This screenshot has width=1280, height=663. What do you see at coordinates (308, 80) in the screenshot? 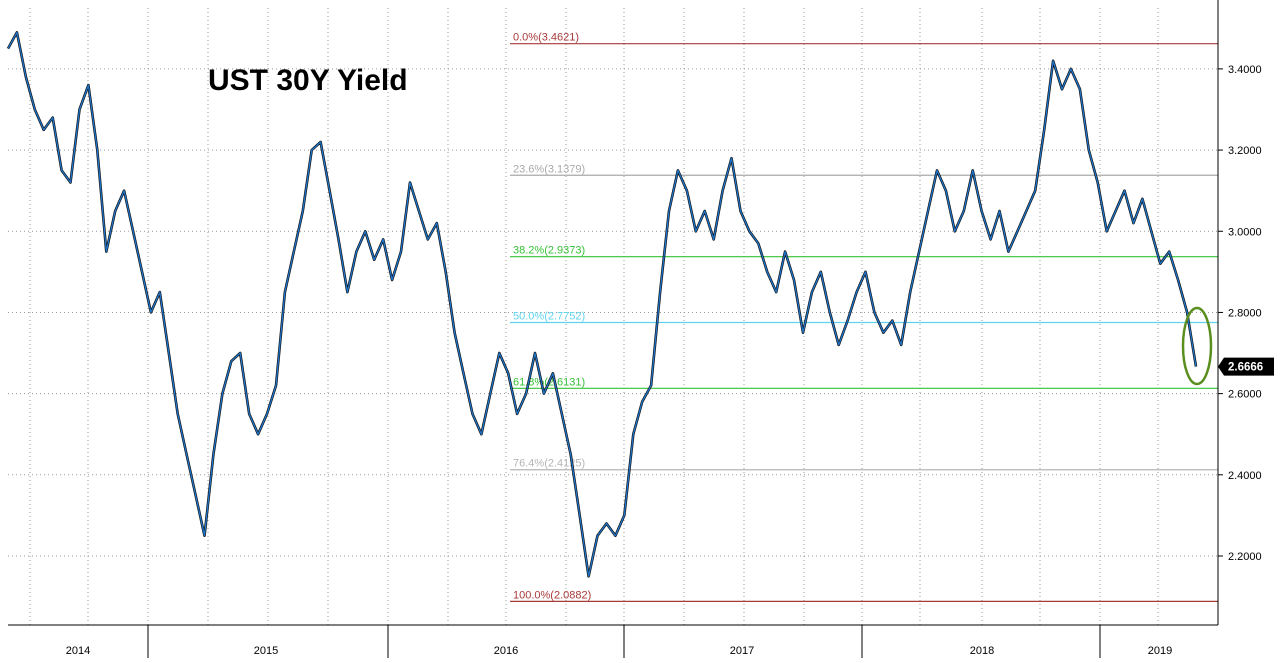
I see `chart-title: UST 30Y Yield` at bounding box center [308, 80].